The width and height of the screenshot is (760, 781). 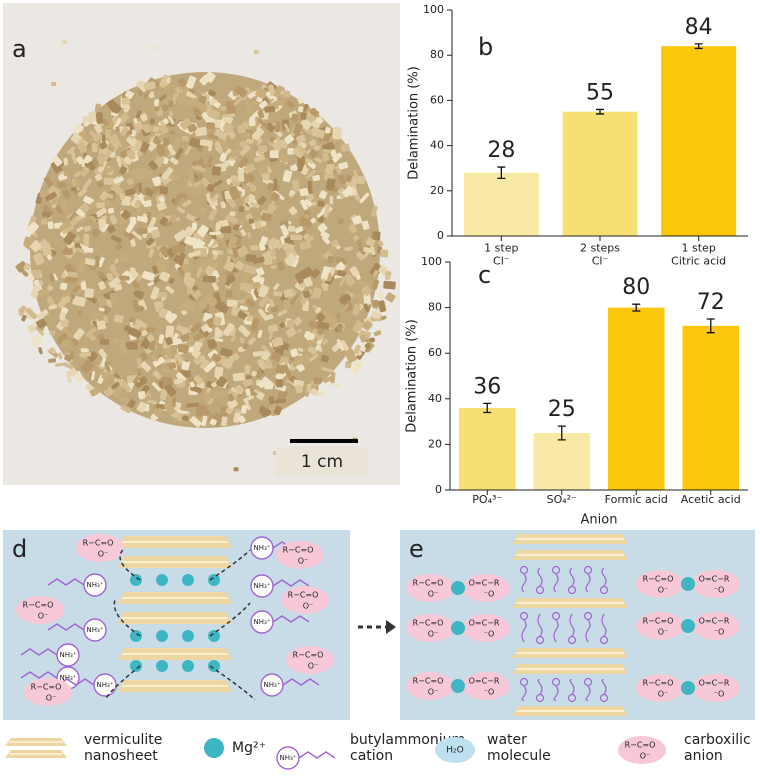 I want to click on x-tick-label: 1 step Cl⁻, so click(x=501, y=255).